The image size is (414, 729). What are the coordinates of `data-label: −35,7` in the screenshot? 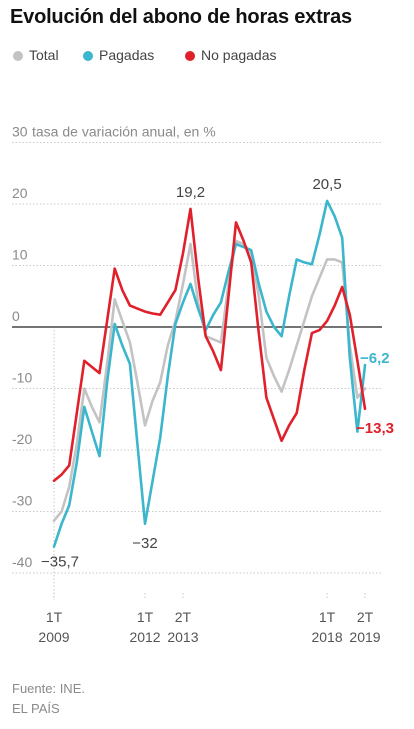 It's located at (60, 562).